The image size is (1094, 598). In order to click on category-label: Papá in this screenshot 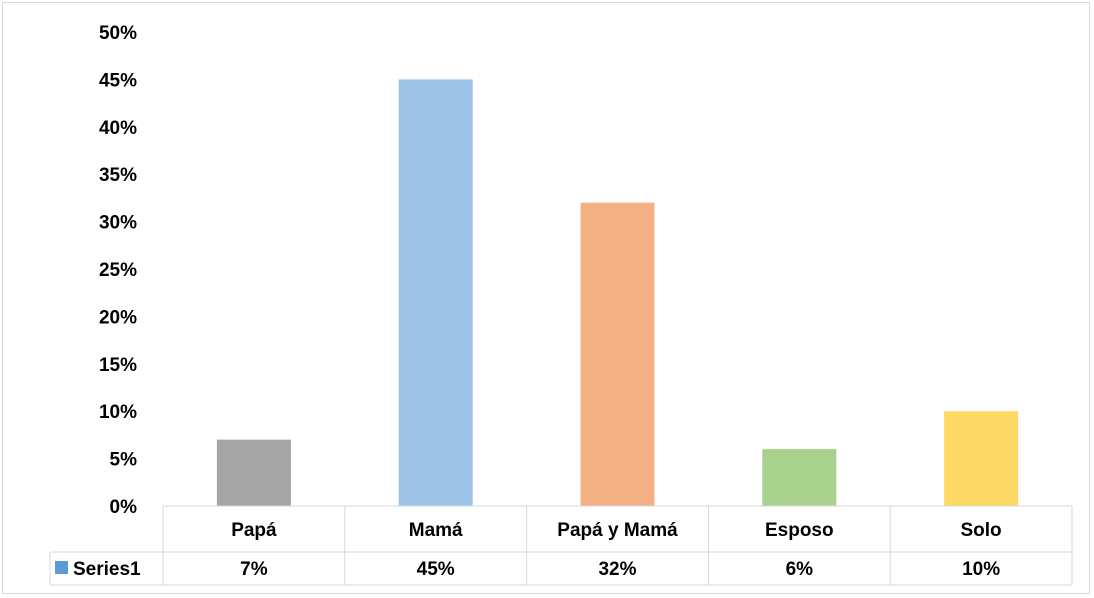, I will do `click(254, 530)`.